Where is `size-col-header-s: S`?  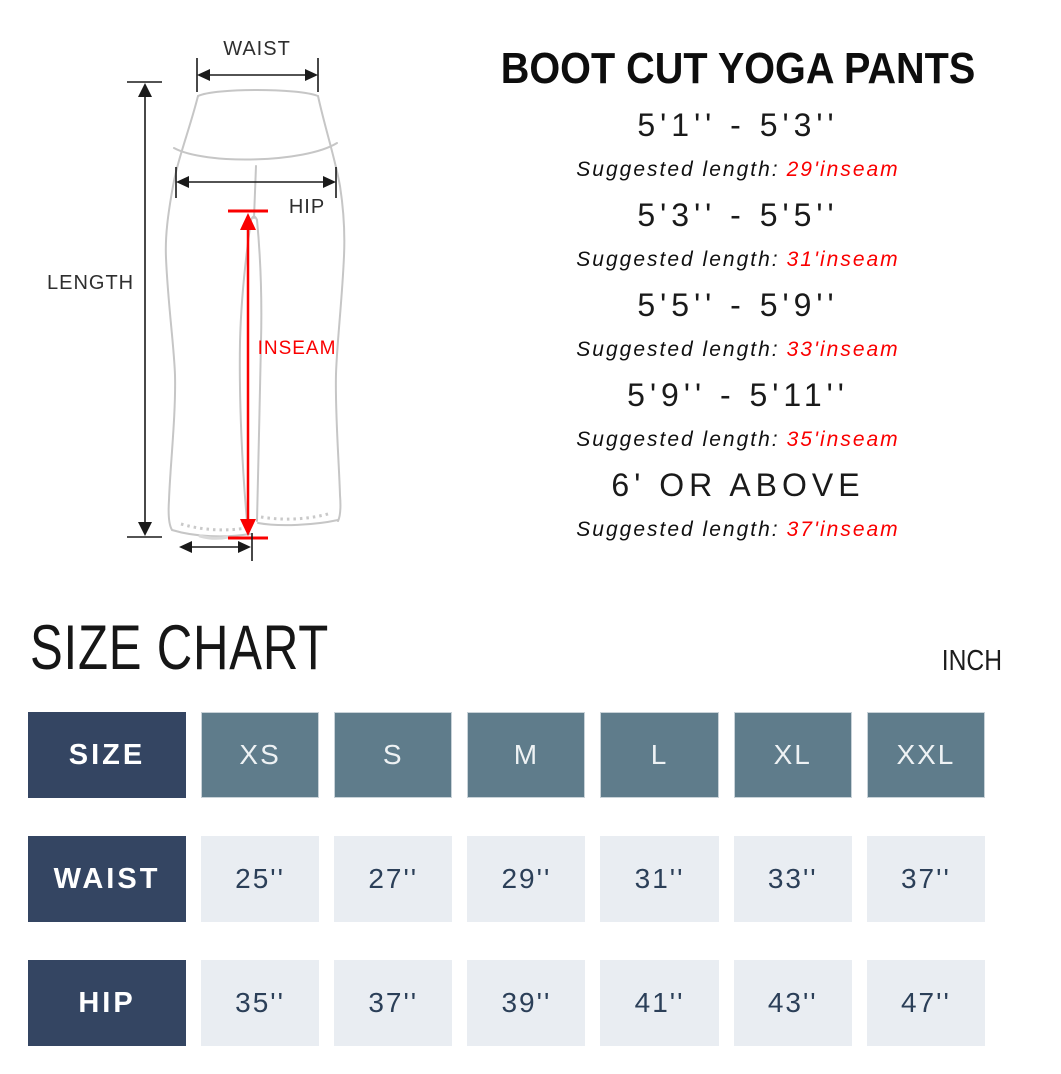 size-col-header-s: S is located at coordinates (393, 755).